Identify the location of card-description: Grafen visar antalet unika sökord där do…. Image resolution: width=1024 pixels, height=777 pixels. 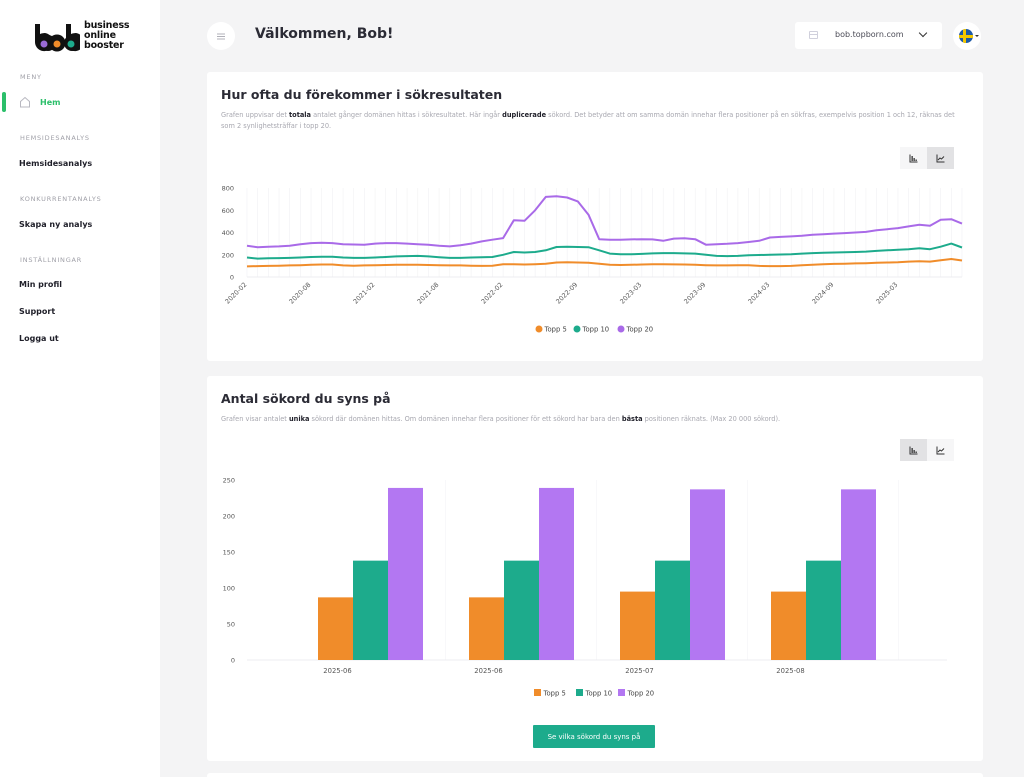
(501, 419).